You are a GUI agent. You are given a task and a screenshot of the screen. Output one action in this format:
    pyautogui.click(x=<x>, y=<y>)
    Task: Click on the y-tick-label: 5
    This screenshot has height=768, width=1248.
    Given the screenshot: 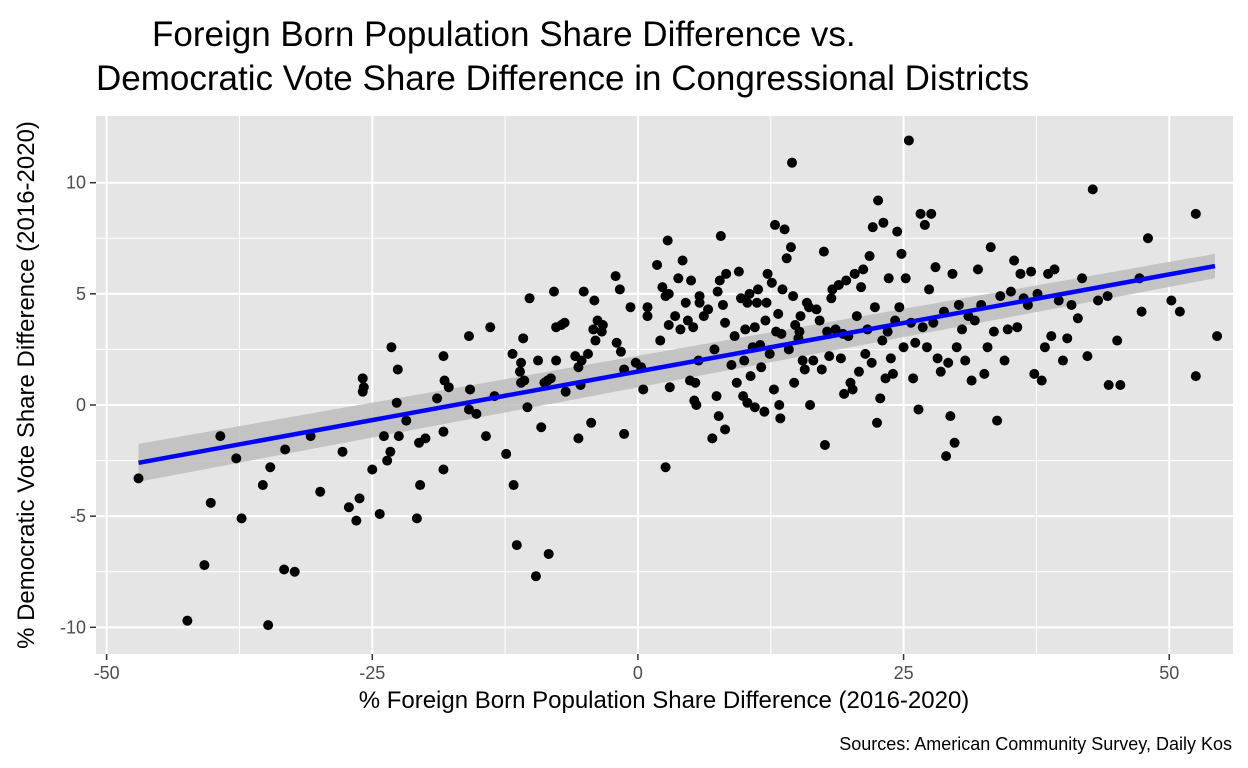 What is the action you would take?
    pyautogui.click(x=81, y=294)
    